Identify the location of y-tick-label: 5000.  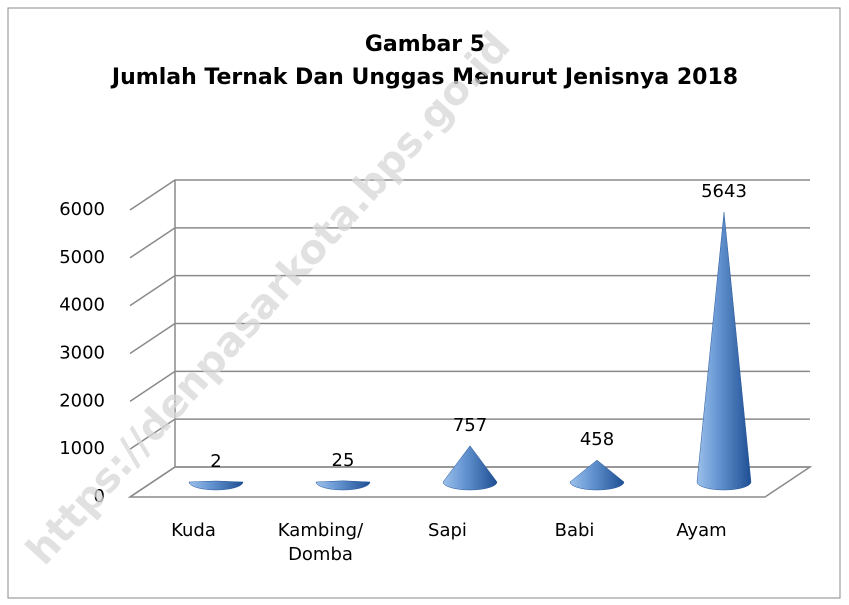
(82, 257).